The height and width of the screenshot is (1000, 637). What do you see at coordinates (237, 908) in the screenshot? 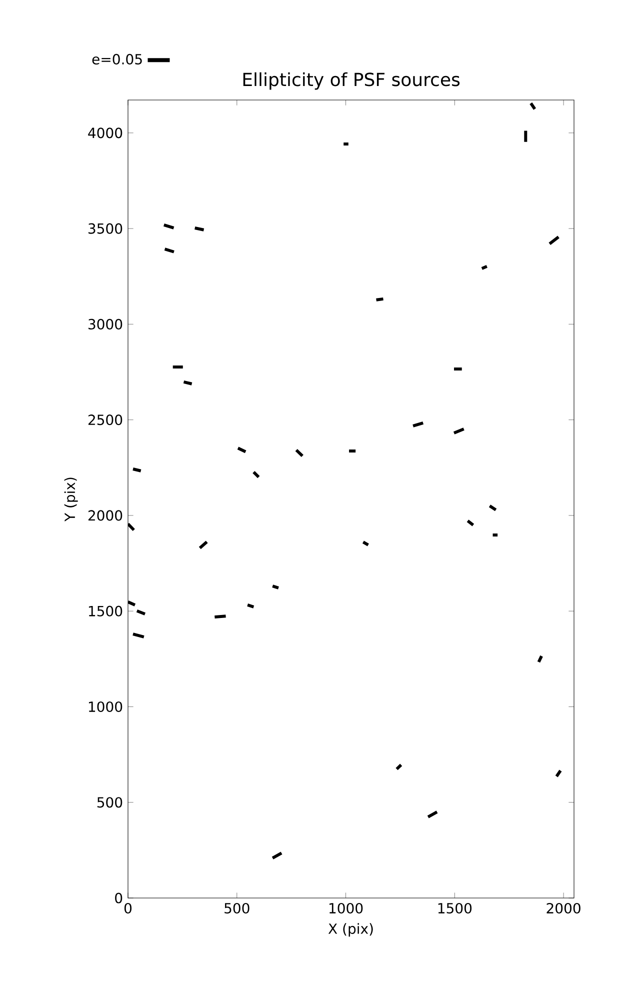
I see `x-tick-label: 500` at bounding box center [237, 908].